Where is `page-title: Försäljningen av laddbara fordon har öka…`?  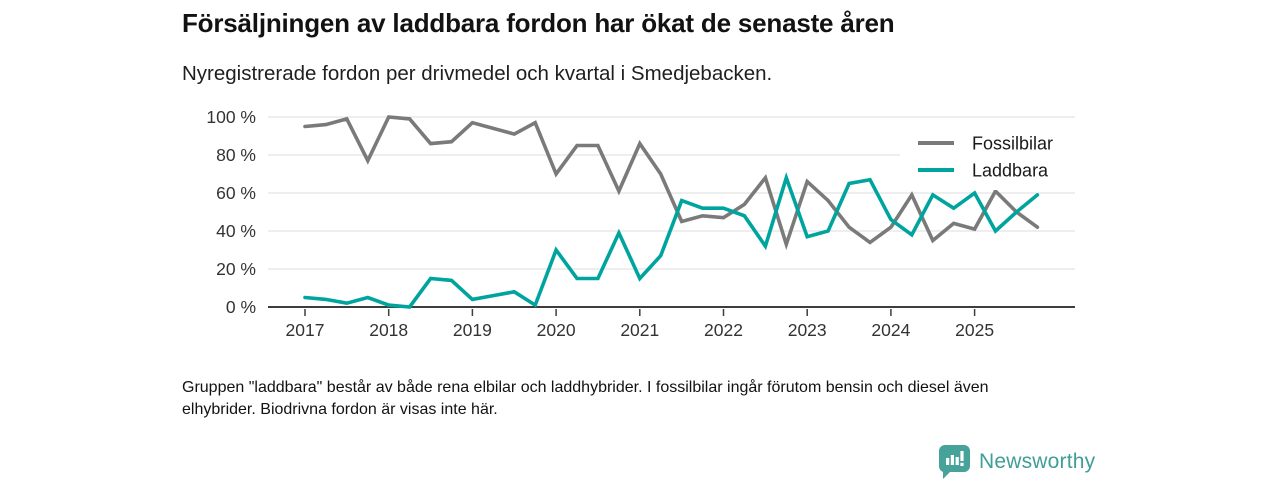 page-title: Försäljningen av laddbara fordon har öka… is located at coordinates (538, 23).